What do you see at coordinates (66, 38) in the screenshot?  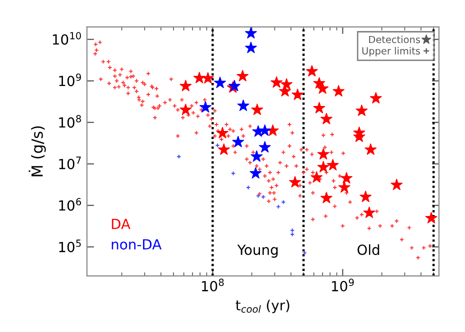 I see `y-tick-label: 10$^{10}$` at bounding box center [66, 38].